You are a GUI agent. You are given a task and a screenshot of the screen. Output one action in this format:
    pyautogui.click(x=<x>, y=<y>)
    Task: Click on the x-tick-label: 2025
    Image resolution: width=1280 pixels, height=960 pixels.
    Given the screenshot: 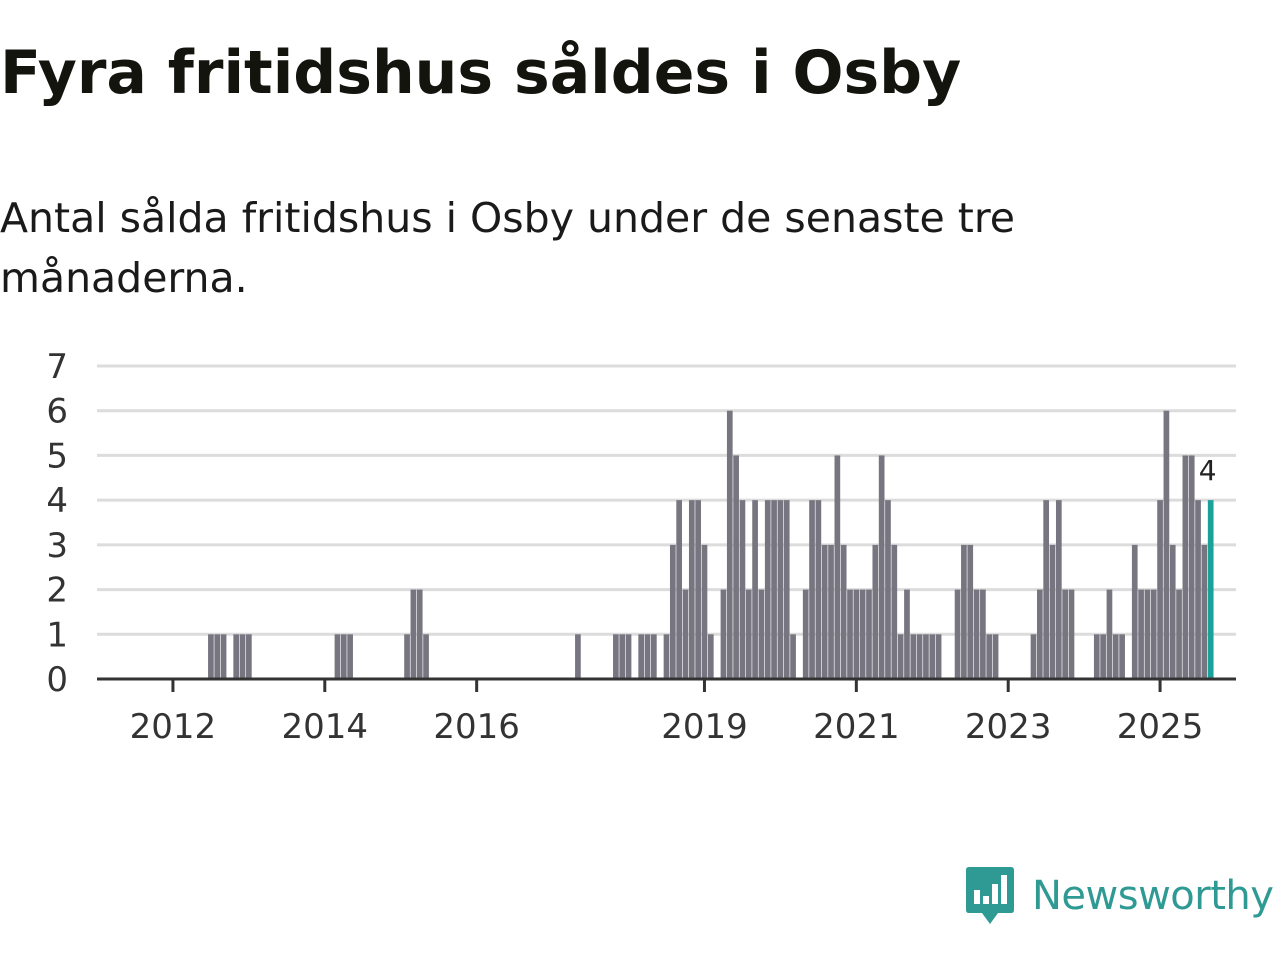 What is the action you would take?
    pyautogui.click(x=1160, y=727)
    